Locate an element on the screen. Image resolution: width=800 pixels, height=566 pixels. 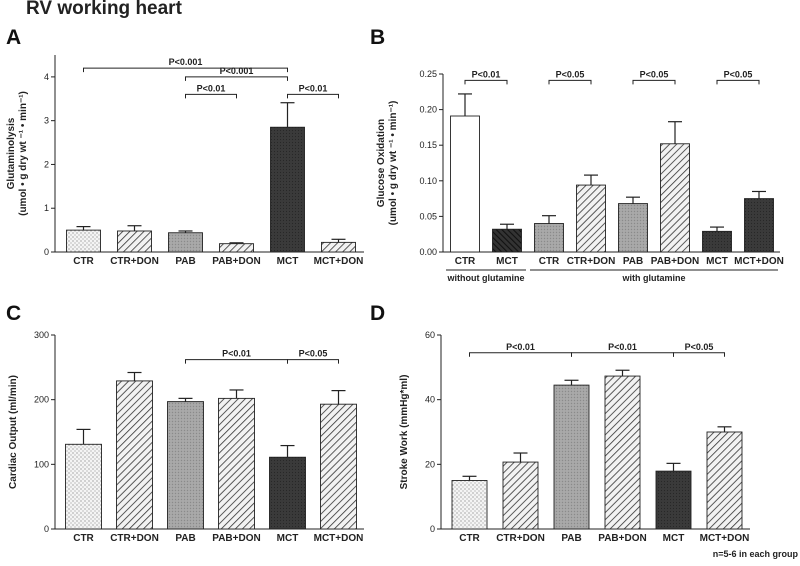
y-axis-title: Glutaminolysis is located at coordinates (11, 153).